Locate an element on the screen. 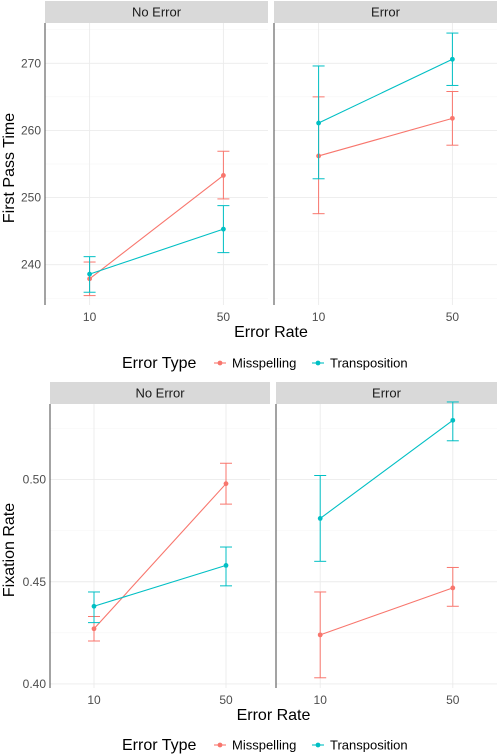 The height and width of the screenshot is (755, 499). y-tick-label: 240 is located at coordinates (31, 265).